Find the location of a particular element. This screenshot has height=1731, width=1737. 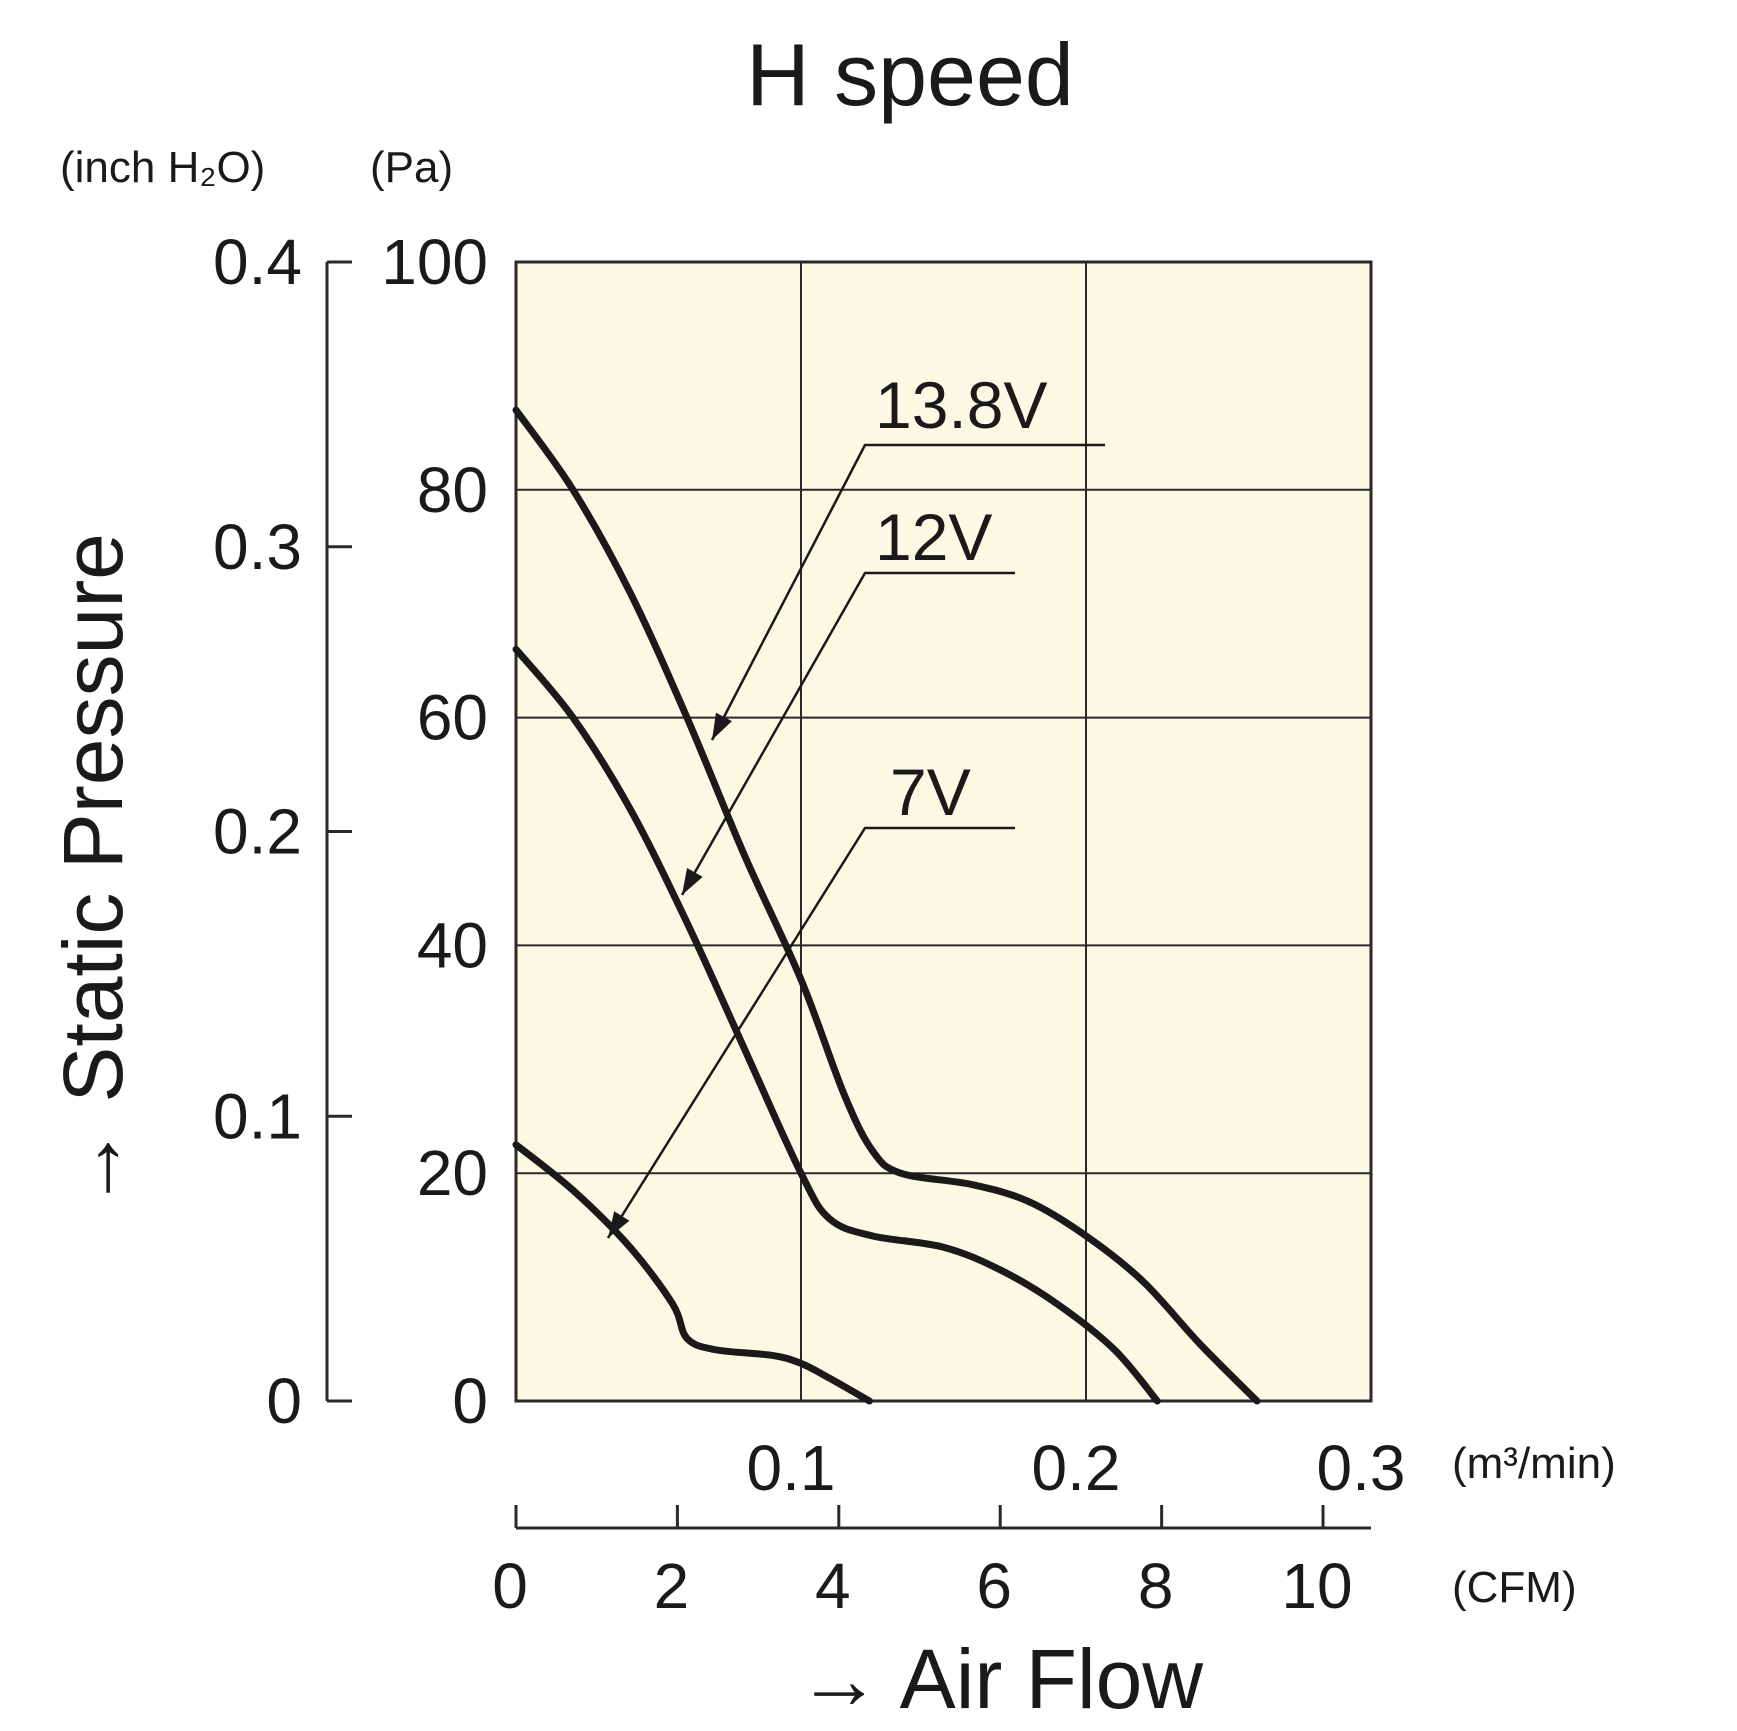

y-secondary-ticks: 0 0.1 0.2 0.3 0.4 is located at coordinates (282, 831).